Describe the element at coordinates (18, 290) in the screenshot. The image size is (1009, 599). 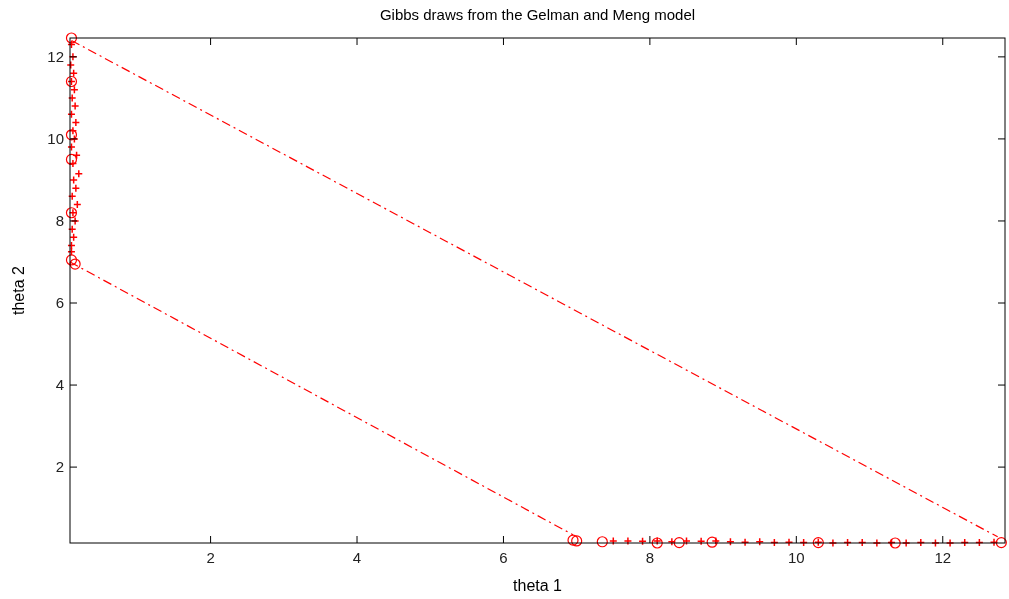
I see `y-axis-title: theta 2` at that location.